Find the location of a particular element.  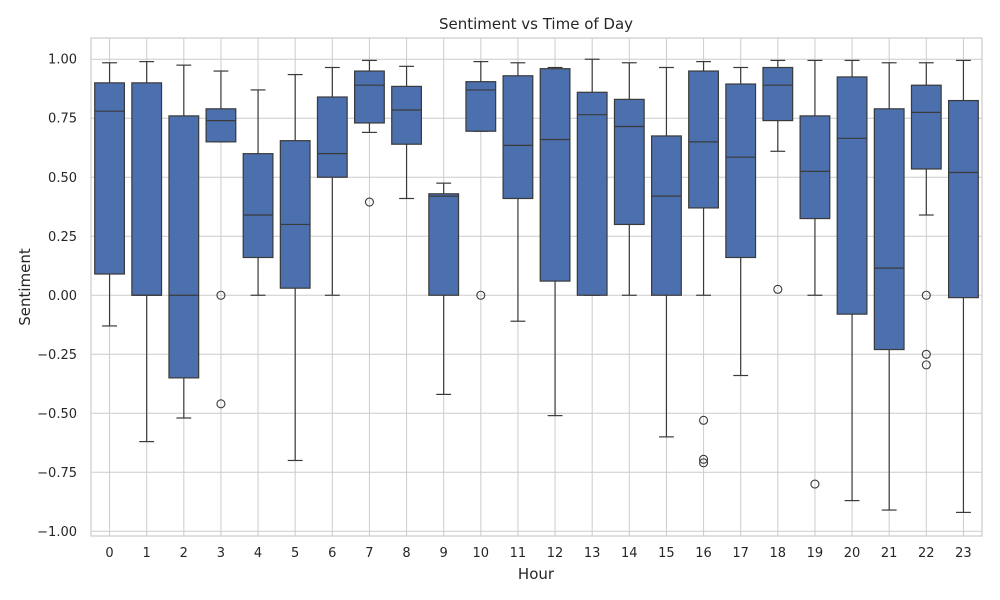

y-tick-label: 1.00 is located at coordinates (62, 60).